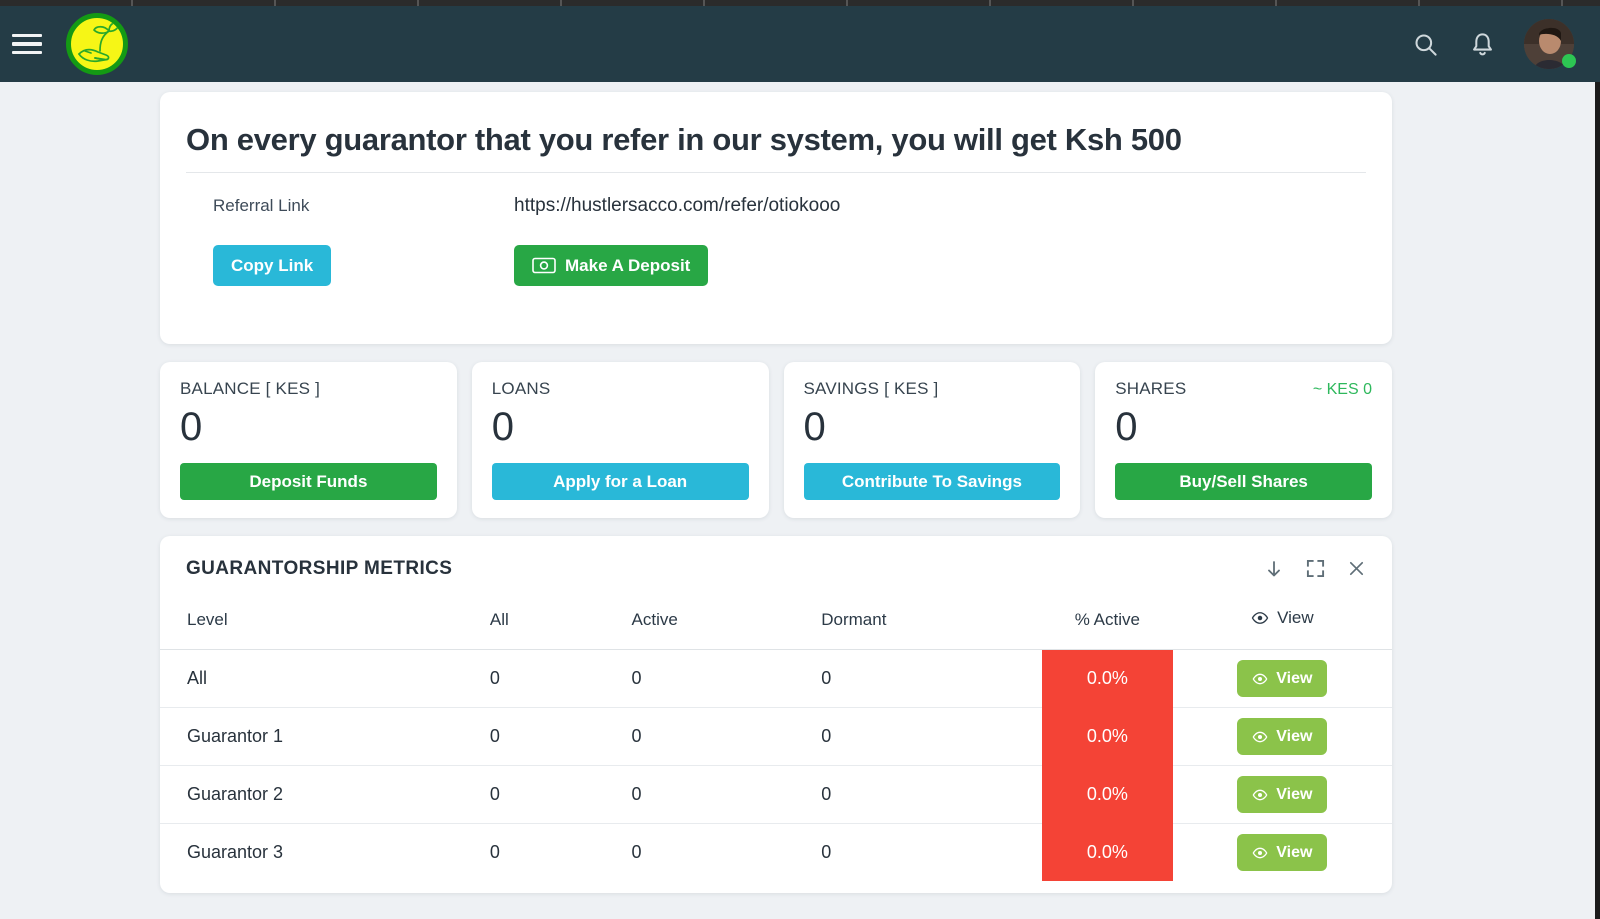 The width and height of the screenshot is (1600, 919). I want to click on shares-label: SHARES, so click(1151, 388).